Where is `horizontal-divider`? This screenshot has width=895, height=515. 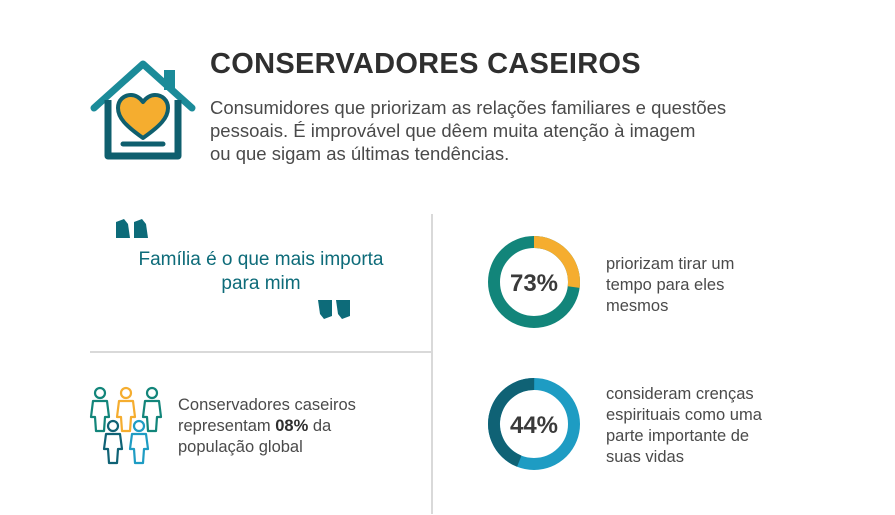 horizontal-divider is located at coordinates (261, 352).